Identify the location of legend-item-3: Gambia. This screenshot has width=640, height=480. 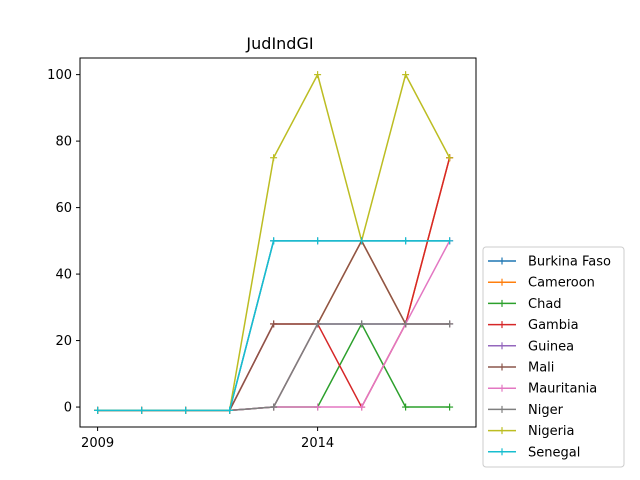
(533, 325).